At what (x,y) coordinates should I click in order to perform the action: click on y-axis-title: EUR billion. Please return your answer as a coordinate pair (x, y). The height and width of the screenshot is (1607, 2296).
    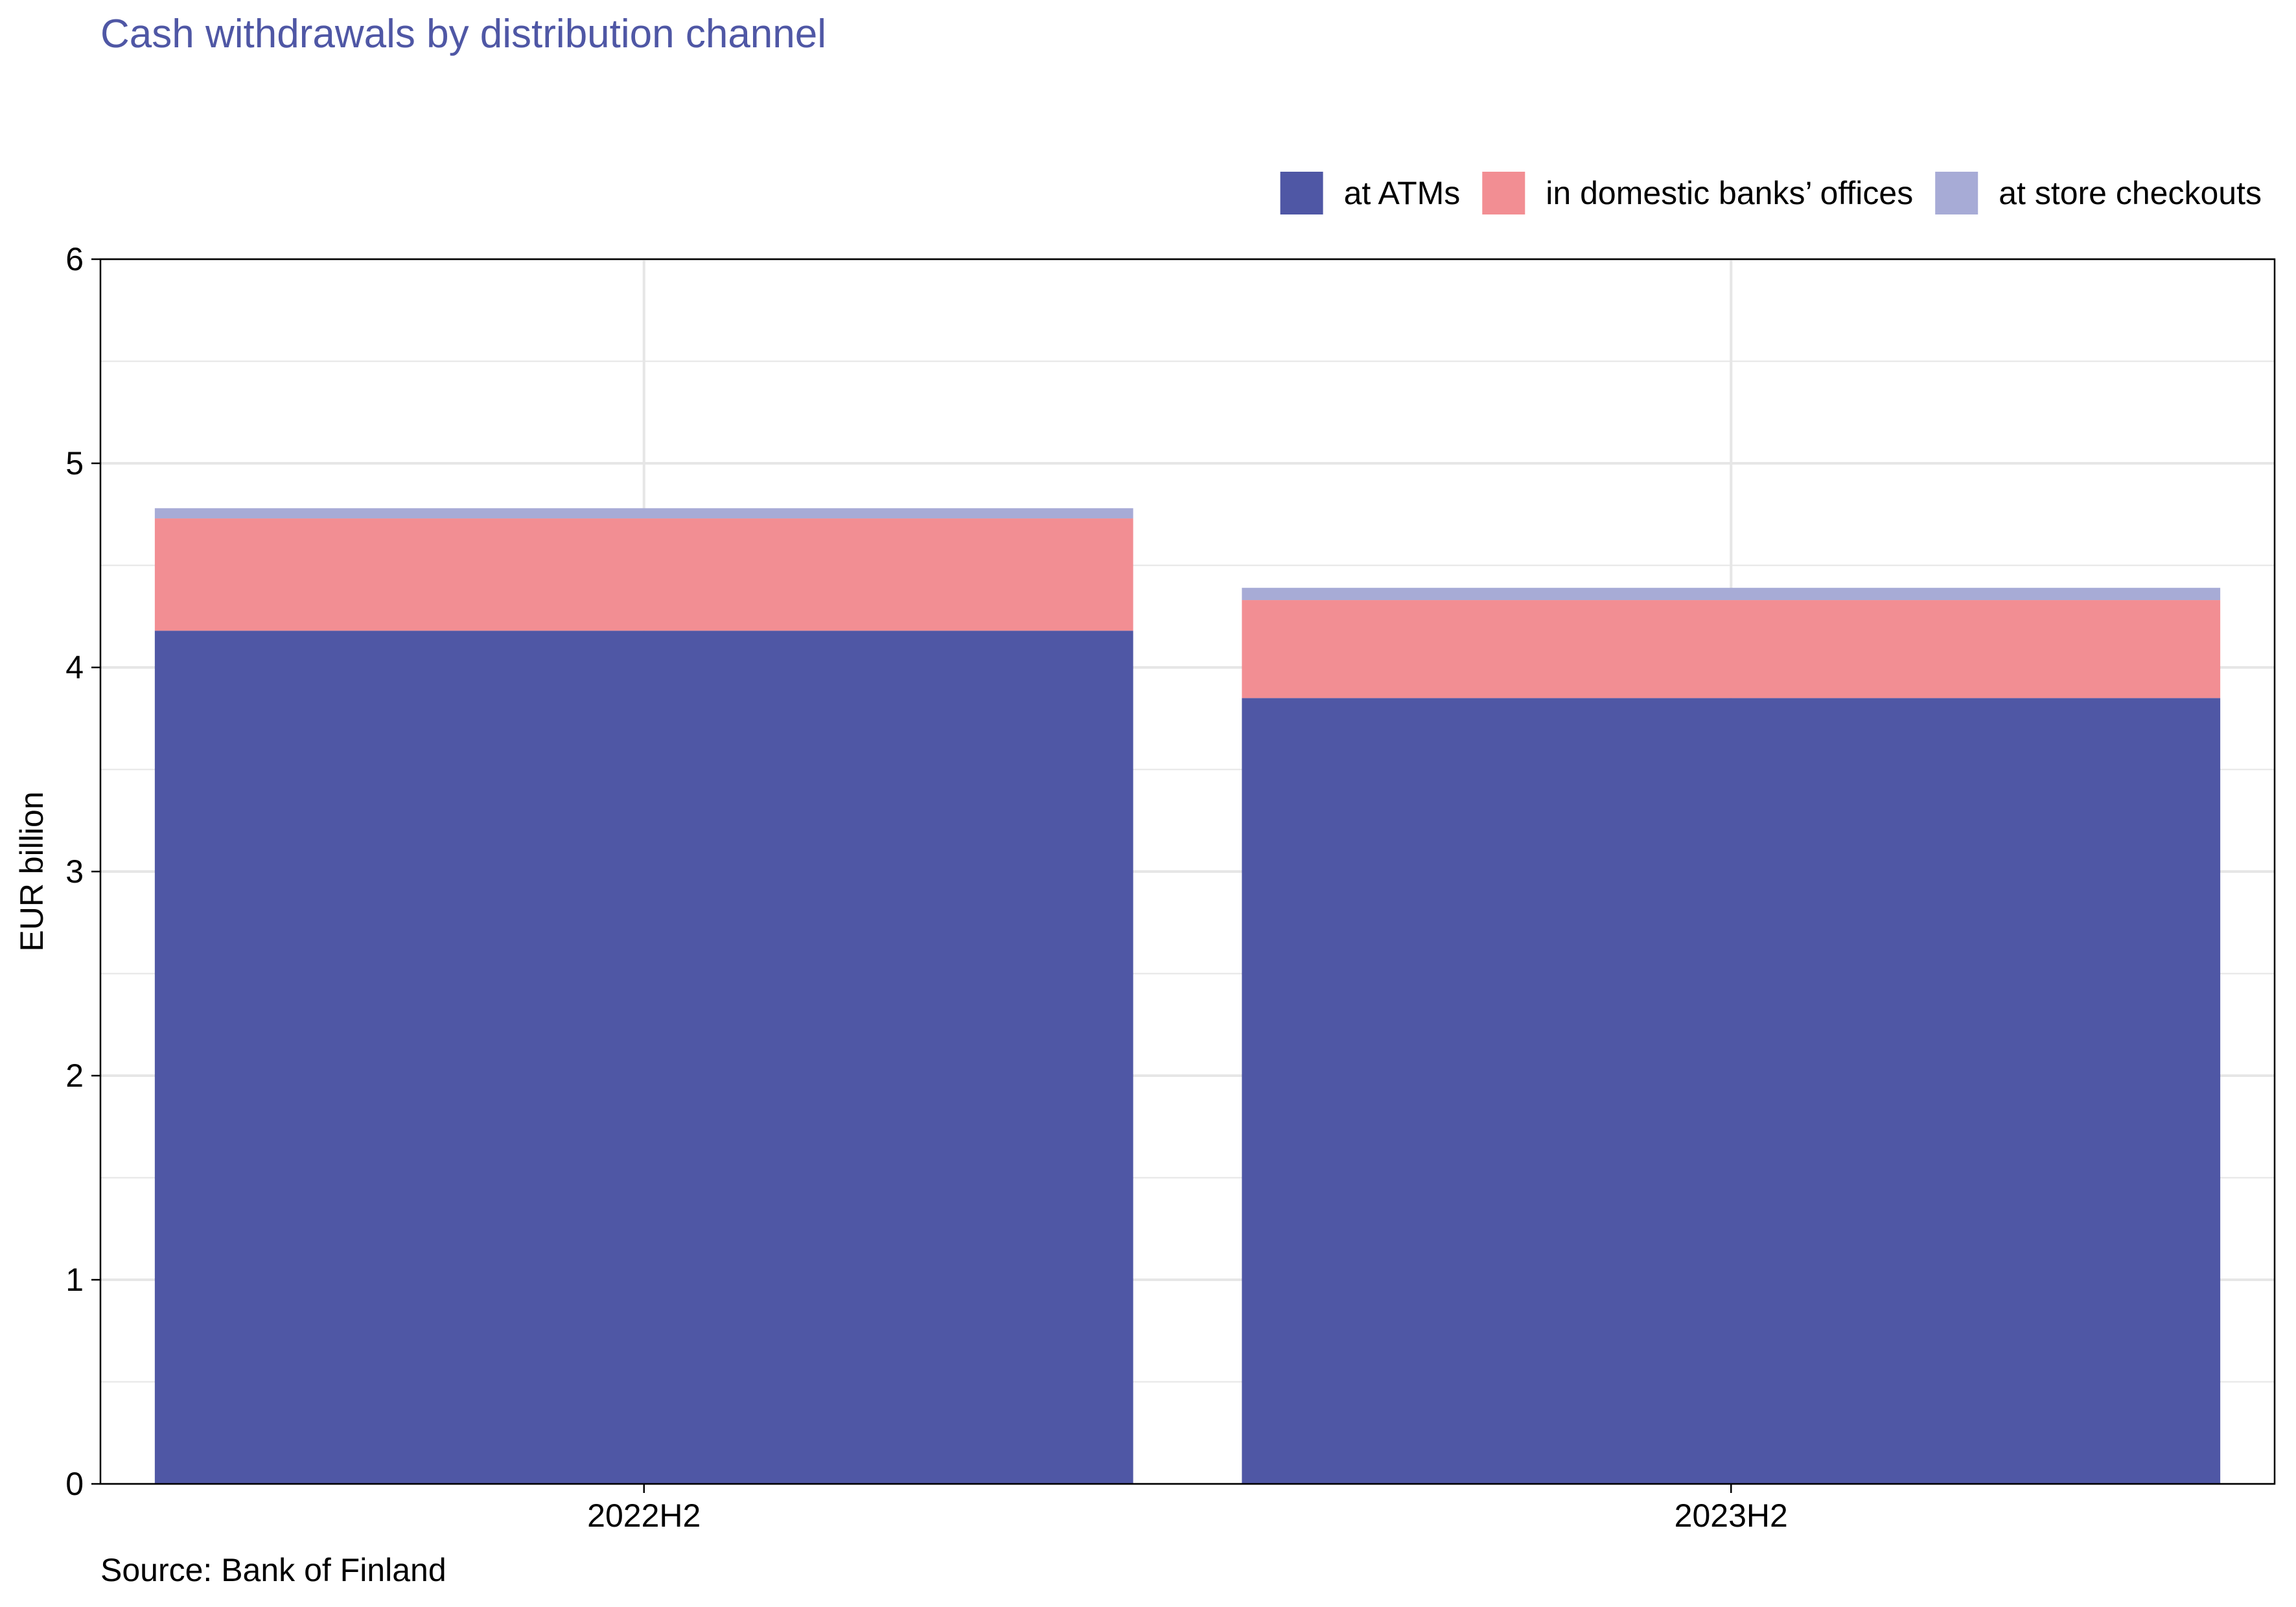
    Looking at the image, I should click on (32, 871).